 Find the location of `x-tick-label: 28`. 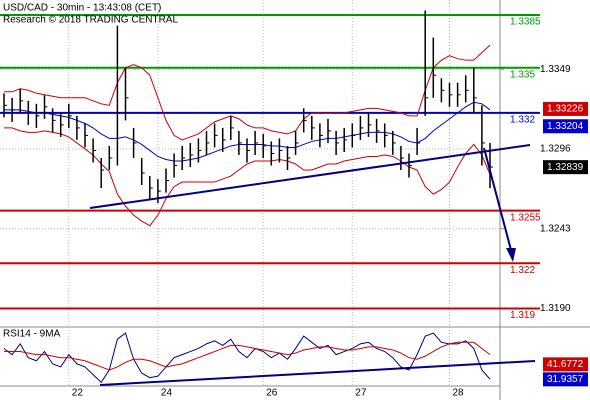

x-tick-label: 28 is located at coordinates (459, 393).